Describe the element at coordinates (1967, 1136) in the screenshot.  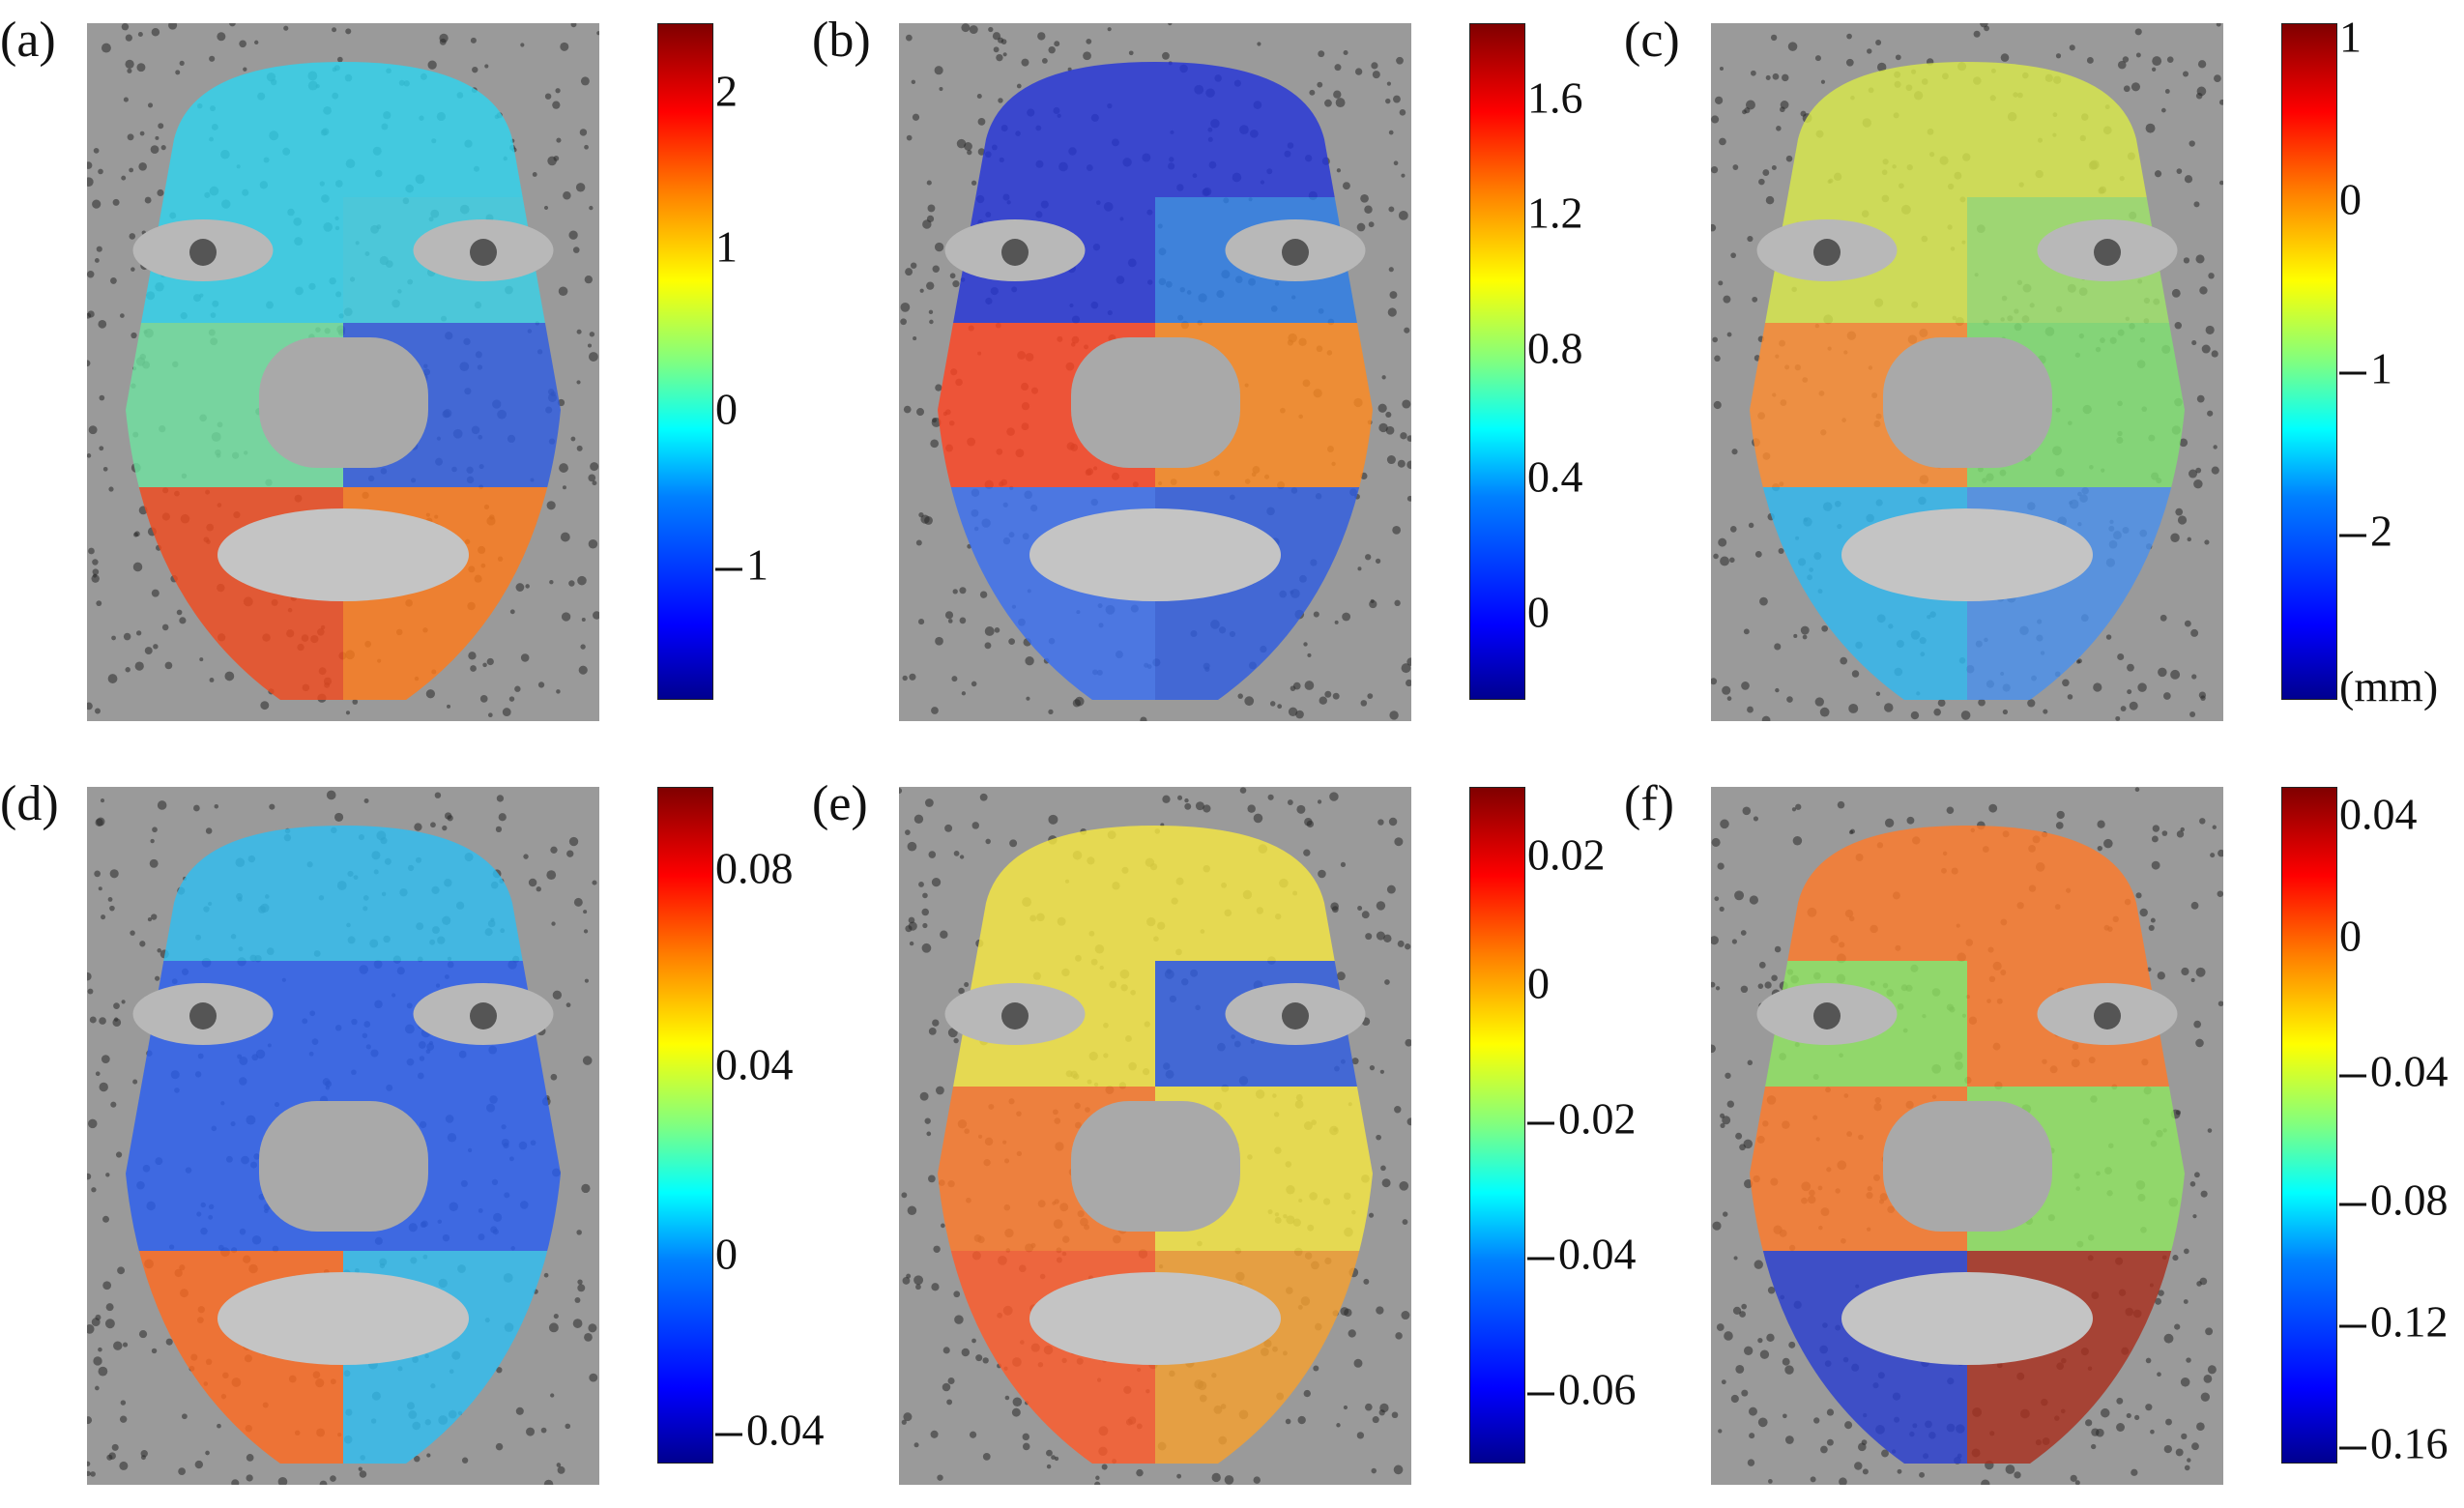
I see `face-map-svg` at that location.